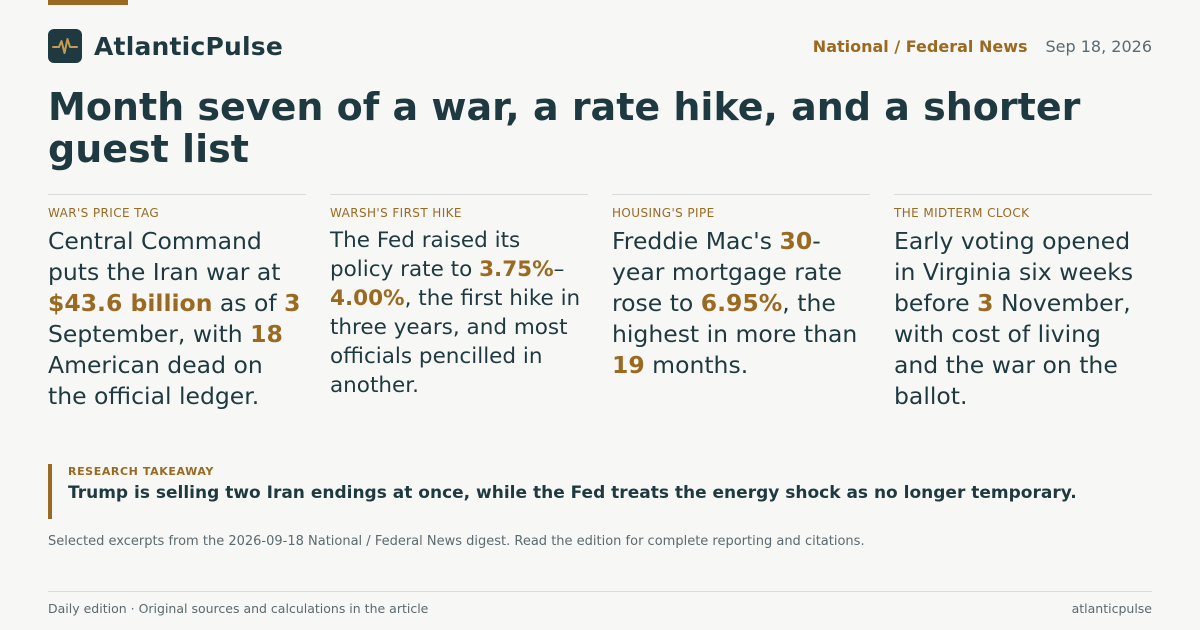 The image size is (1200, 630). Describe the element at coordinates (88, 2) in the screenshot. I see `accent-bar` at that location.